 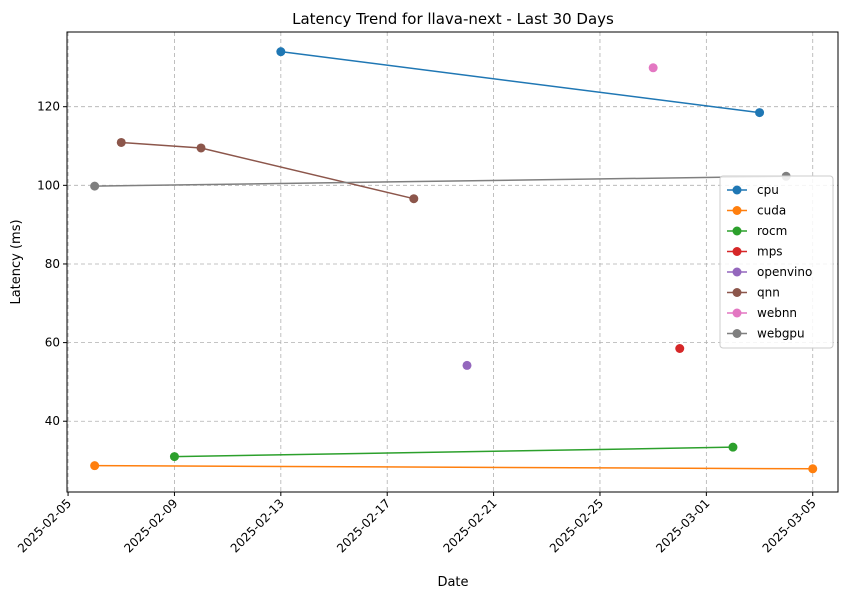 I want to click on data-point-webnn, so click(x=653, y=68).